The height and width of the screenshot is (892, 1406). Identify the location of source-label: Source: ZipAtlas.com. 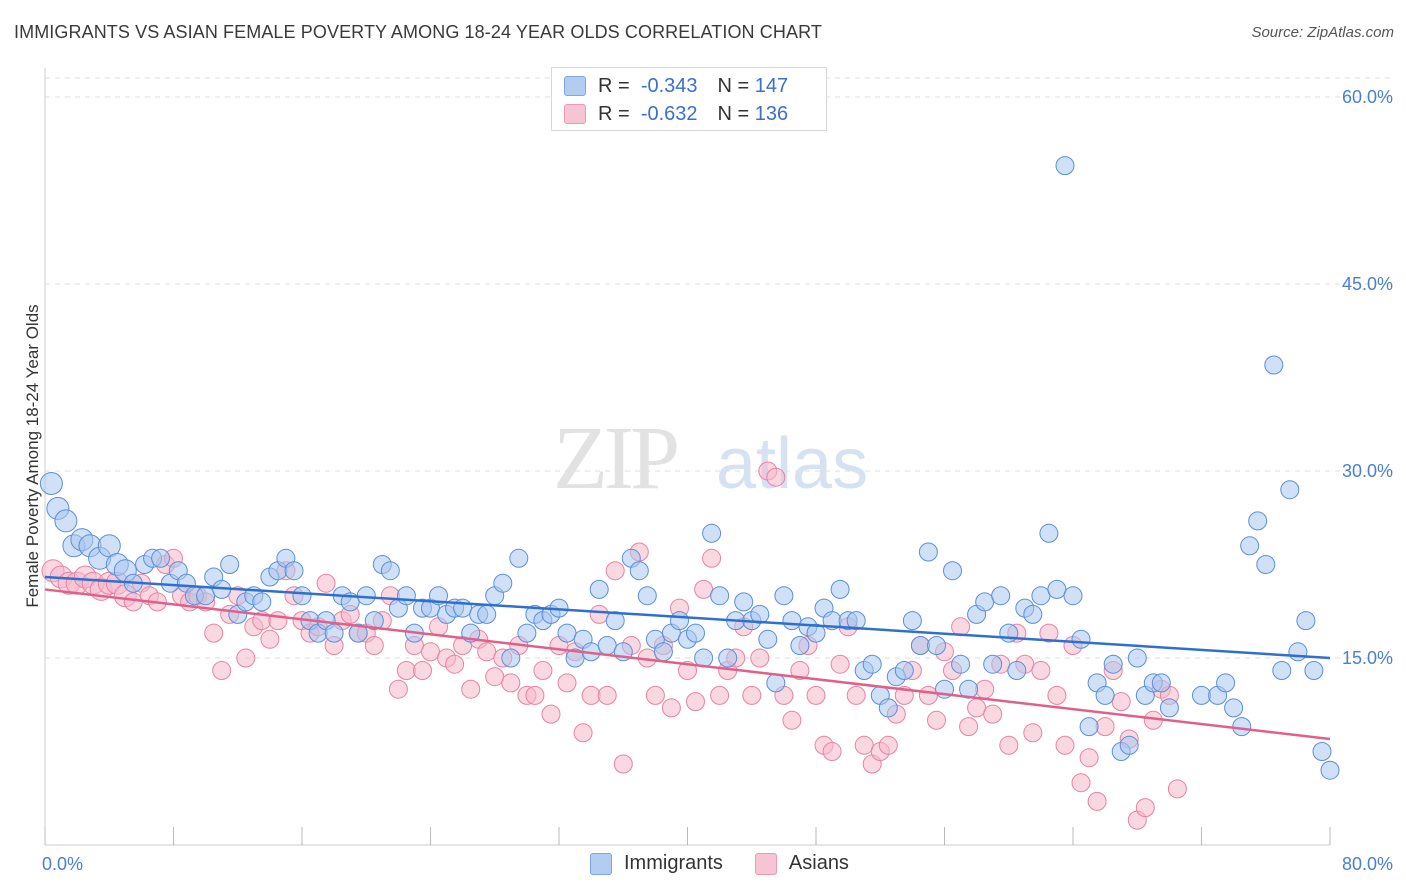
(1322, 32).